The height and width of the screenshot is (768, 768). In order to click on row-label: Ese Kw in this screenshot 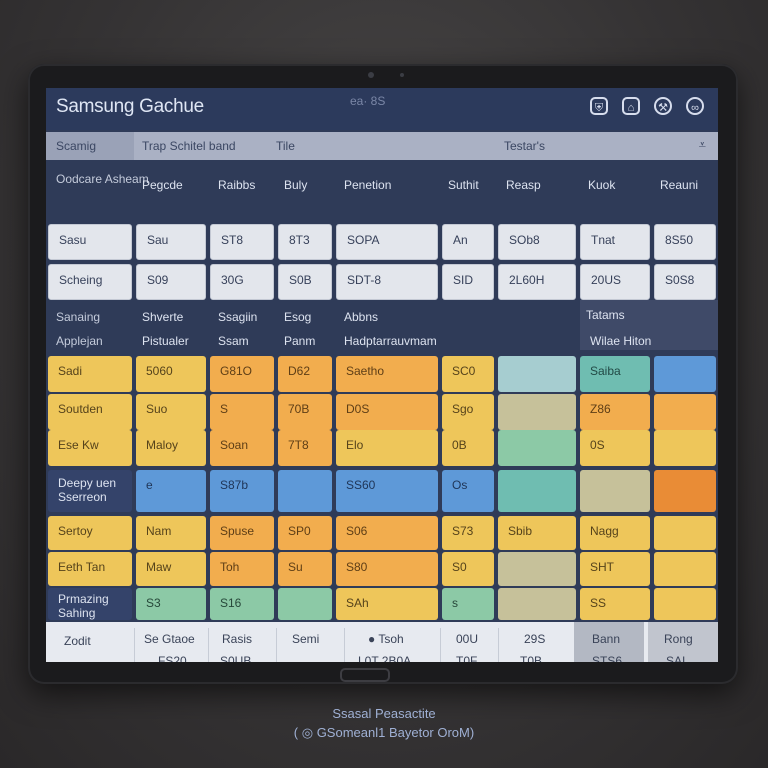, I will do `click(90, 448)`.